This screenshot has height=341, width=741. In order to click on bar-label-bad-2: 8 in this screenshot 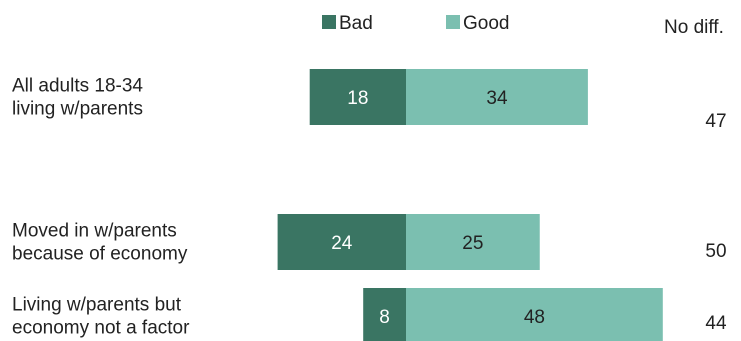, I will do `click(384, 317)`.